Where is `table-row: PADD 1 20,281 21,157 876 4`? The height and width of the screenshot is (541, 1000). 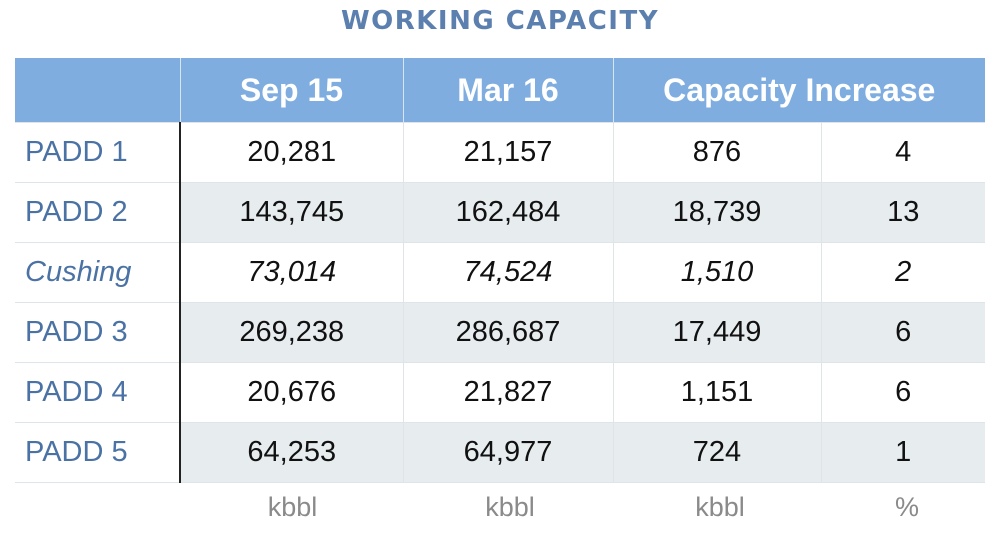
table-row: PADD 1 20,281 21,157 876 4 is located at coordinates (500, 152).